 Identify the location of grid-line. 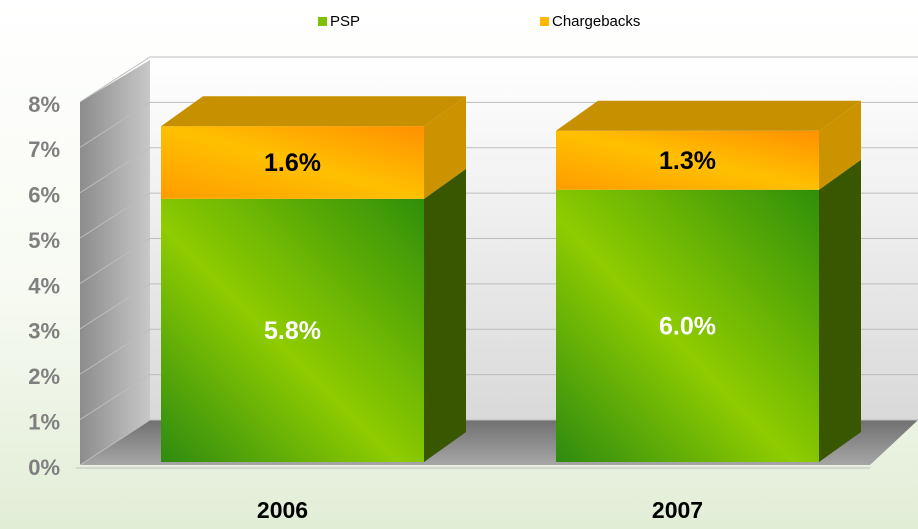
(498, 79).